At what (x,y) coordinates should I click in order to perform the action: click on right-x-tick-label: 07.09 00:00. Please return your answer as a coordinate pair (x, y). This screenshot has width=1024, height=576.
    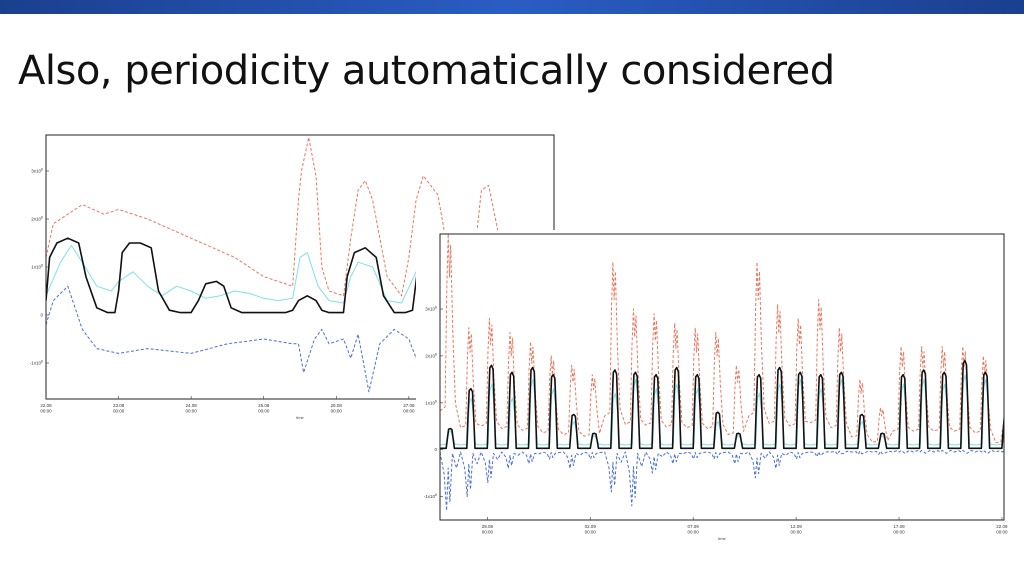
    Looking at the image, I should click on (694, 529).